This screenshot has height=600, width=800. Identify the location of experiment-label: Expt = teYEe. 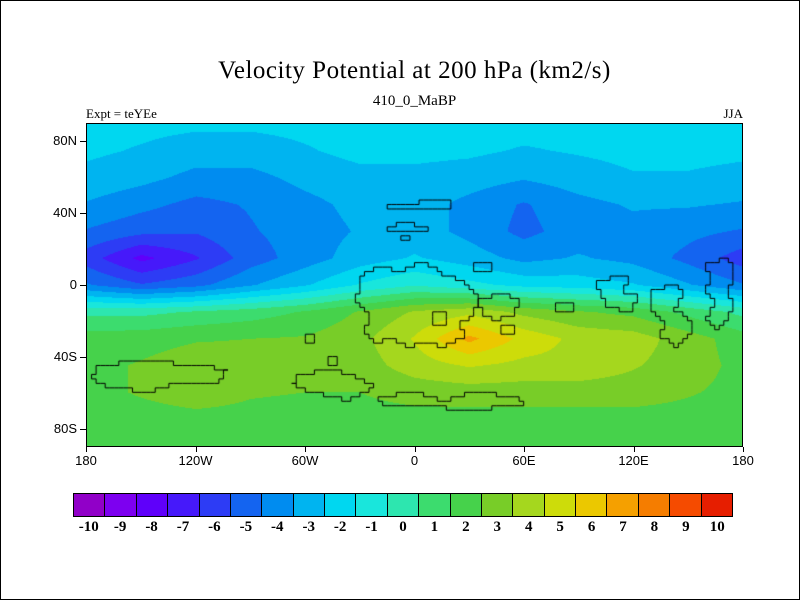
(121, 113).